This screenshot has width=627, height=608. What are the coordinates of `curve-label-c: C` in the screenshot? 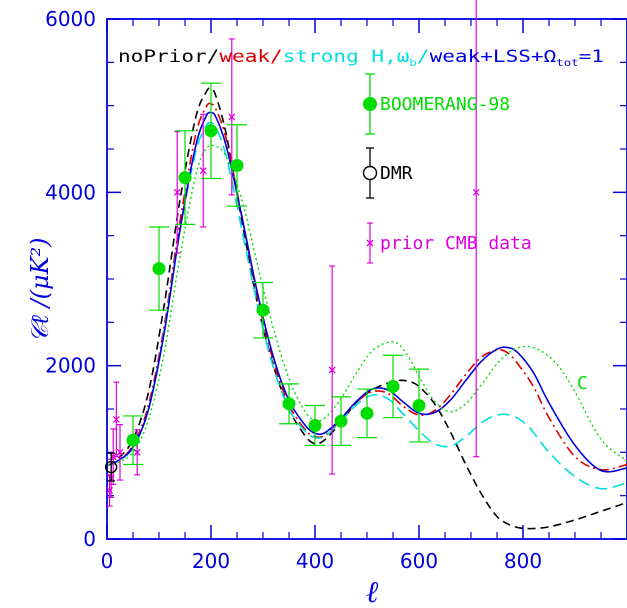 It's located at (582, 383).